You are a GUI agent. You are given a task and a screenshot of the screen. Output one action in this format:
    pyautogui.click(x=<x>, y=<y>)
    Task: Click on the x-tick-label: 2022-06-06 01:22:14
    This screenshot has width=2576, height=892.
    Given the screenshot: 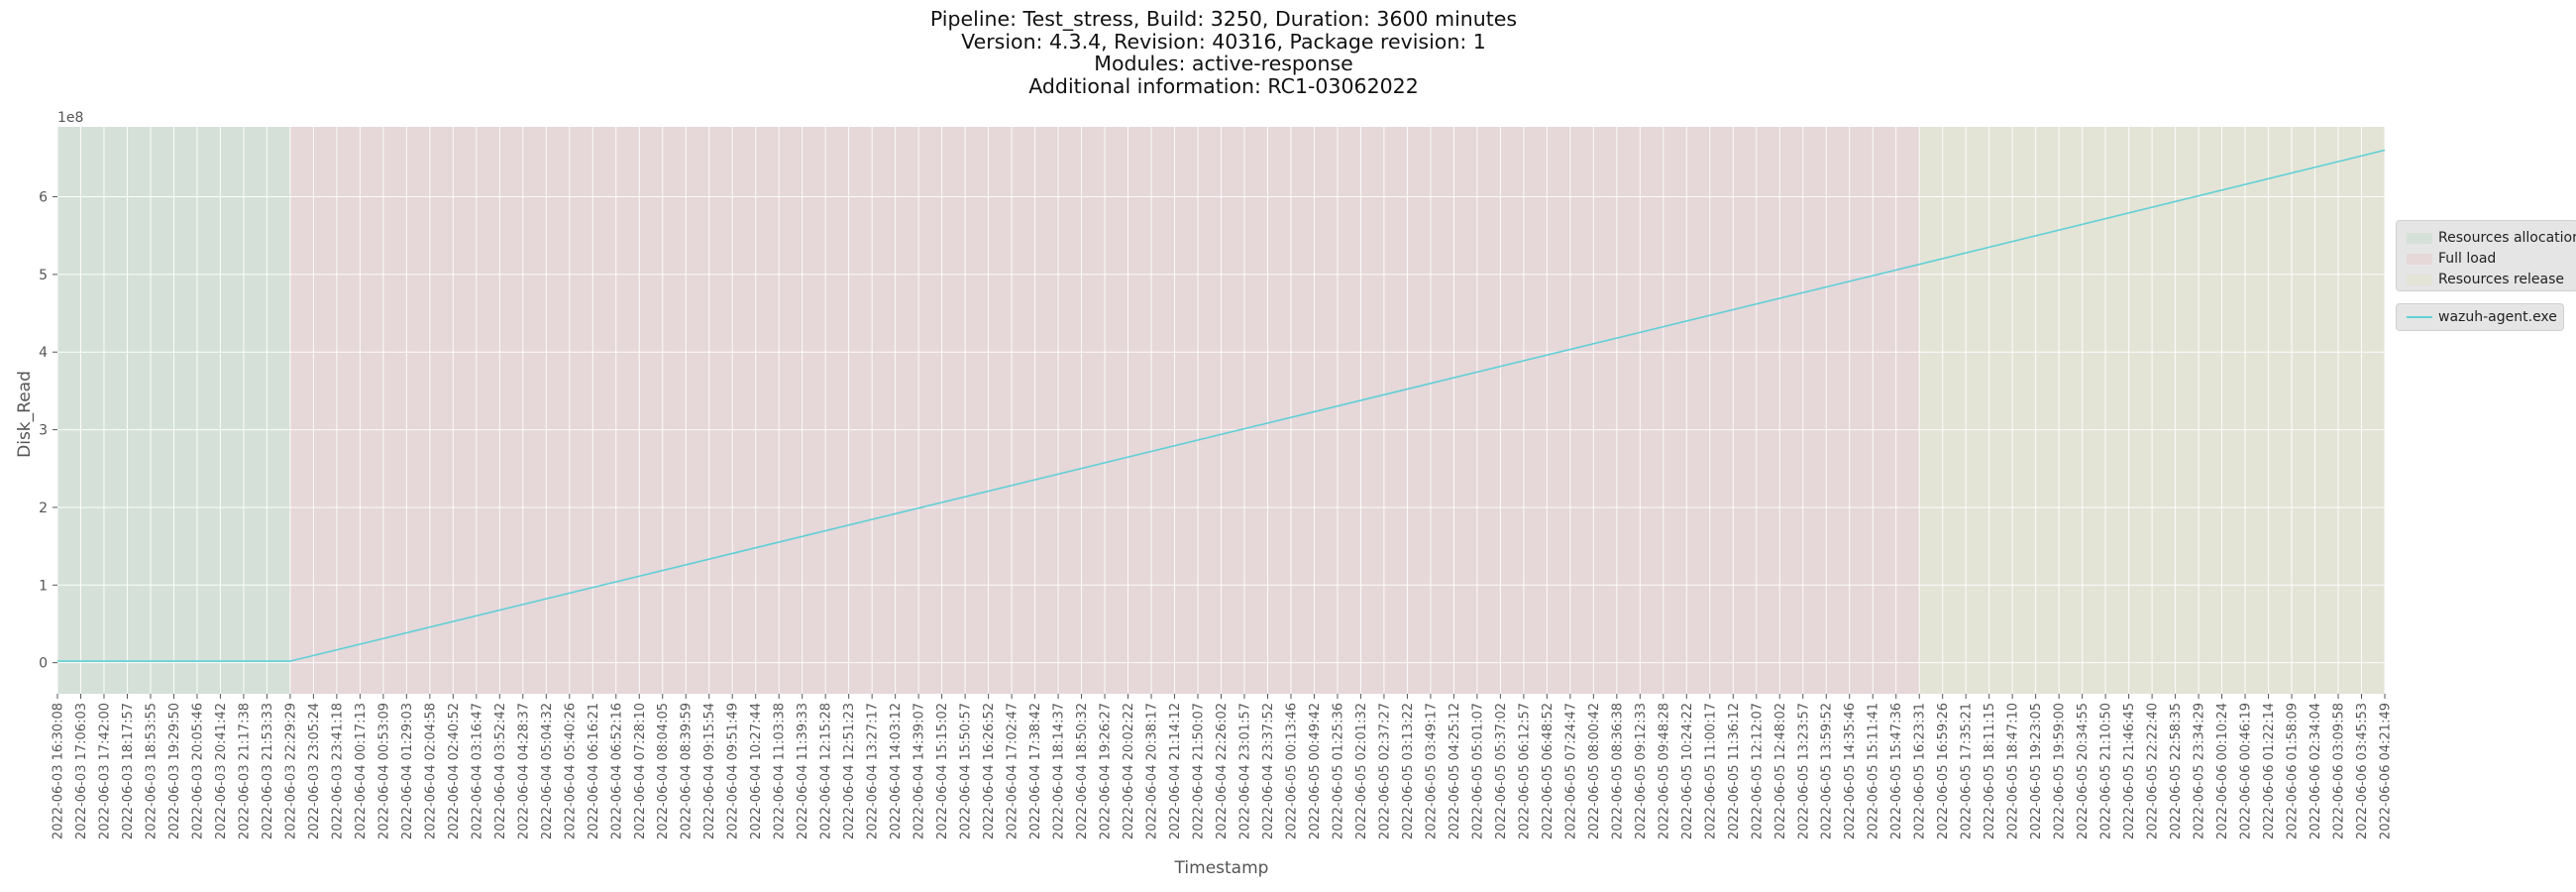 What is the action you would take?
    pyautogui.click(x=2269, y=771)
    